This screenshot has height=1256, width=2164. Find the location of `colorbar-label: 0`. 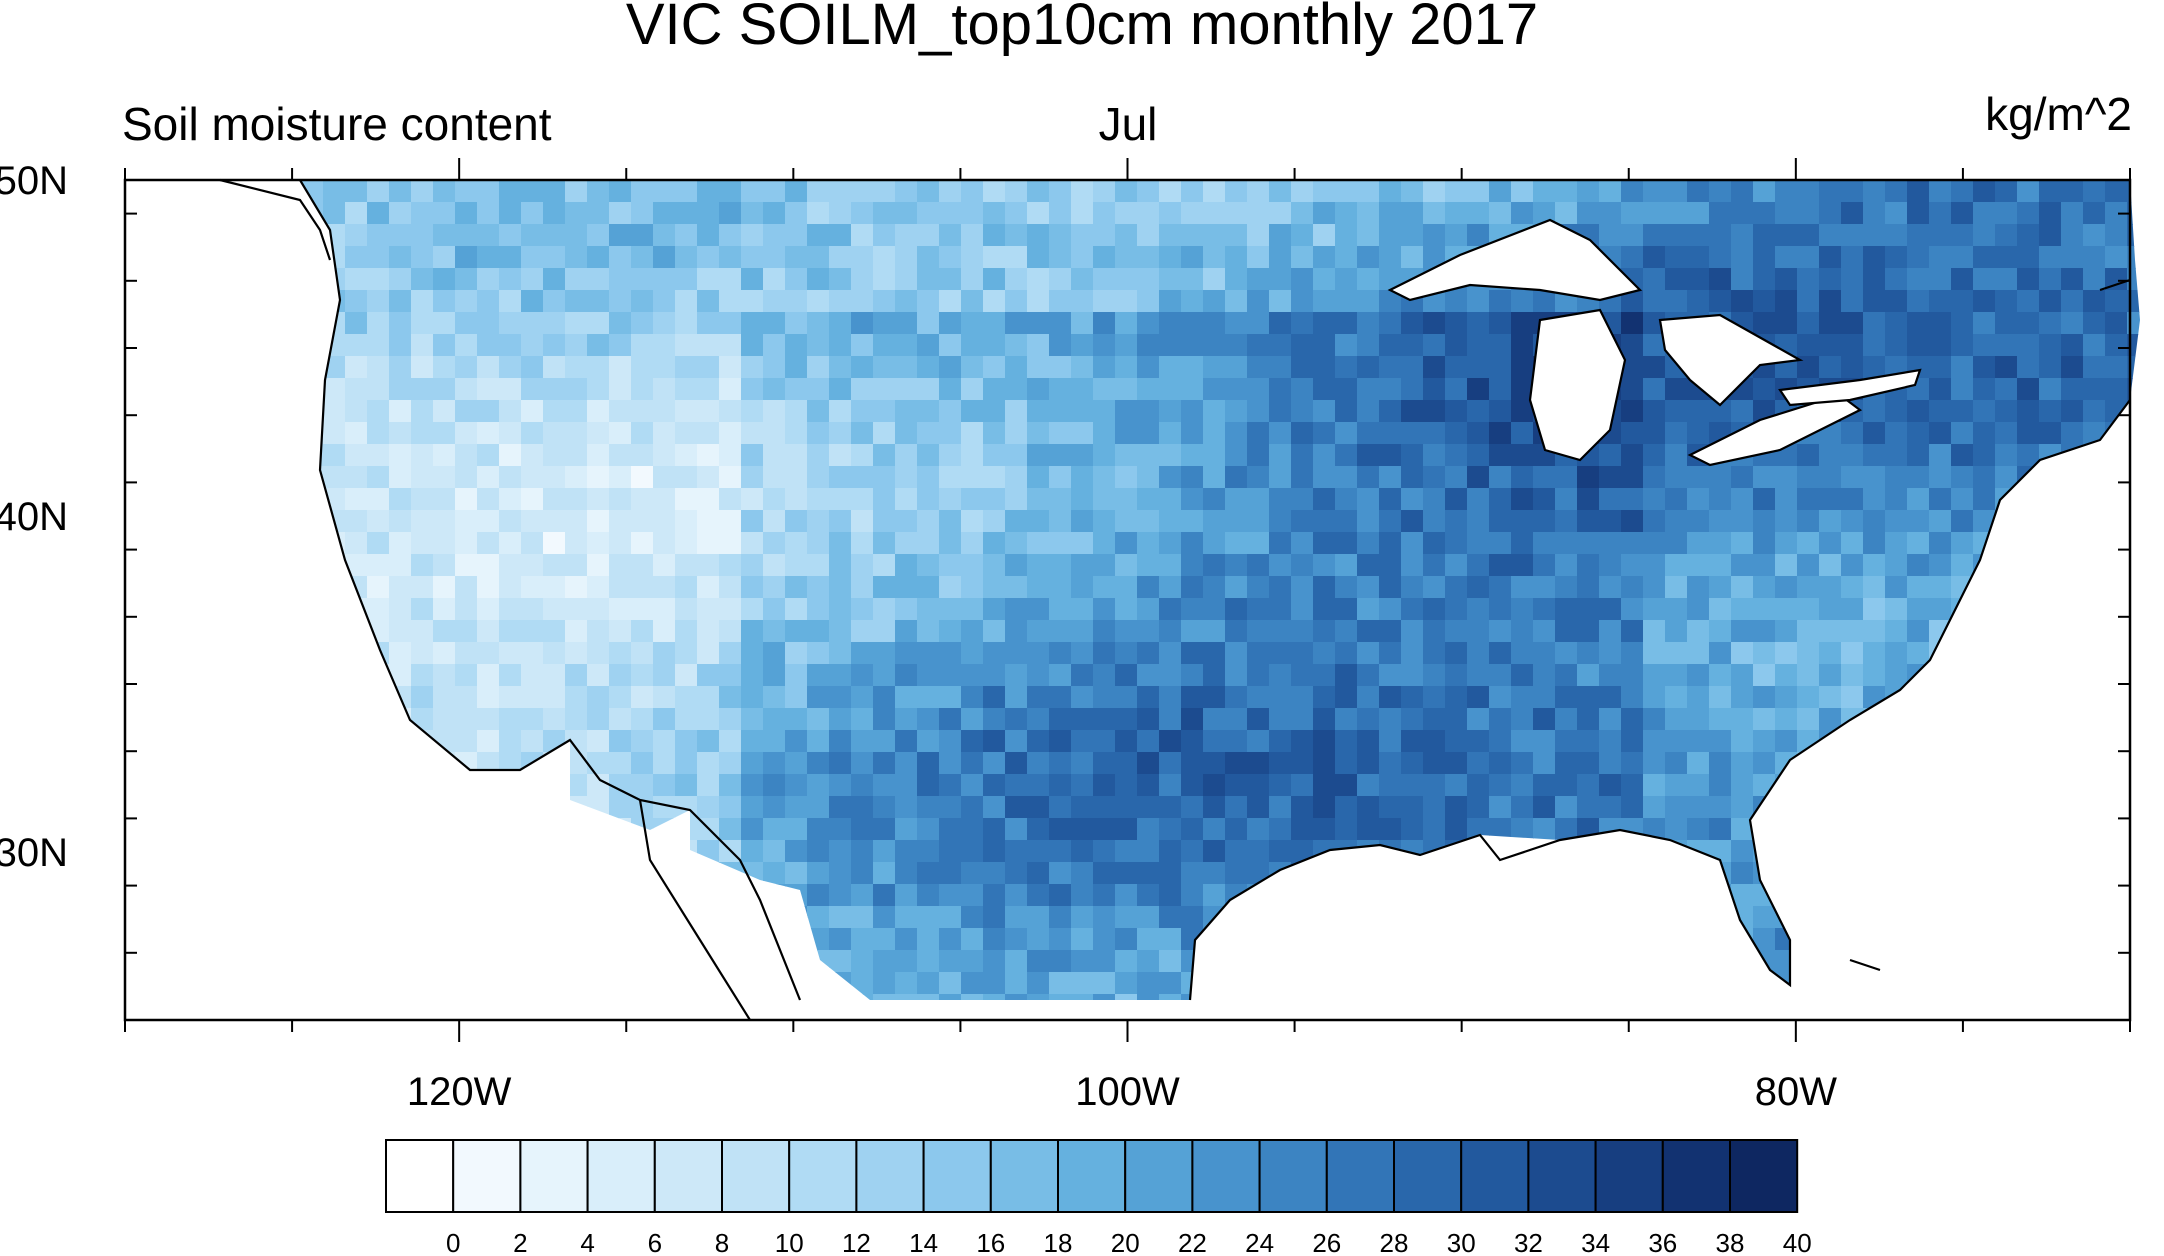

colorbar-label: 0 is located at coordinates (453, 1242).